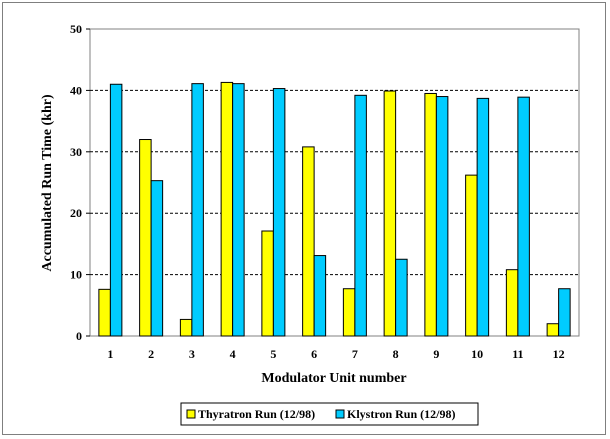  Describe the element at coordinates (76, 90) in the screenshot. I see `y-tick-label: 40` at that location.